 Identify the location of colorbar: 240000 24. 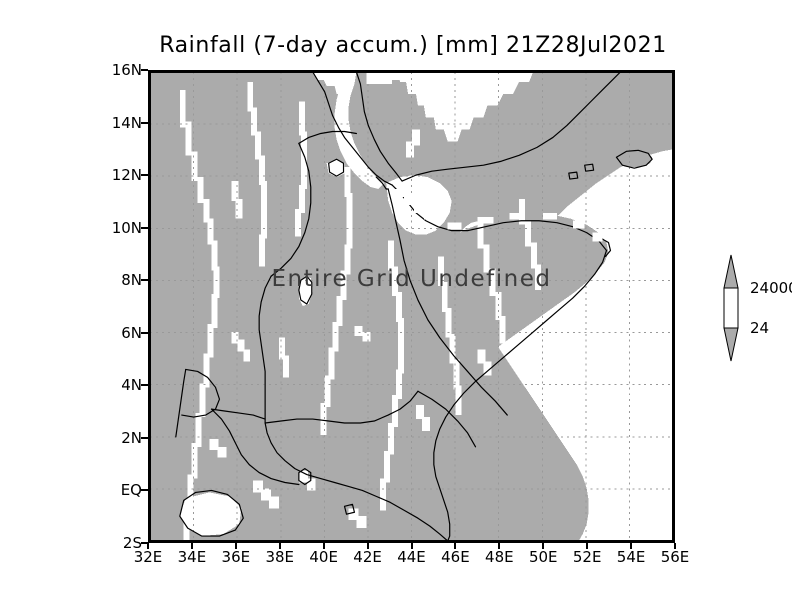
(754, 308).